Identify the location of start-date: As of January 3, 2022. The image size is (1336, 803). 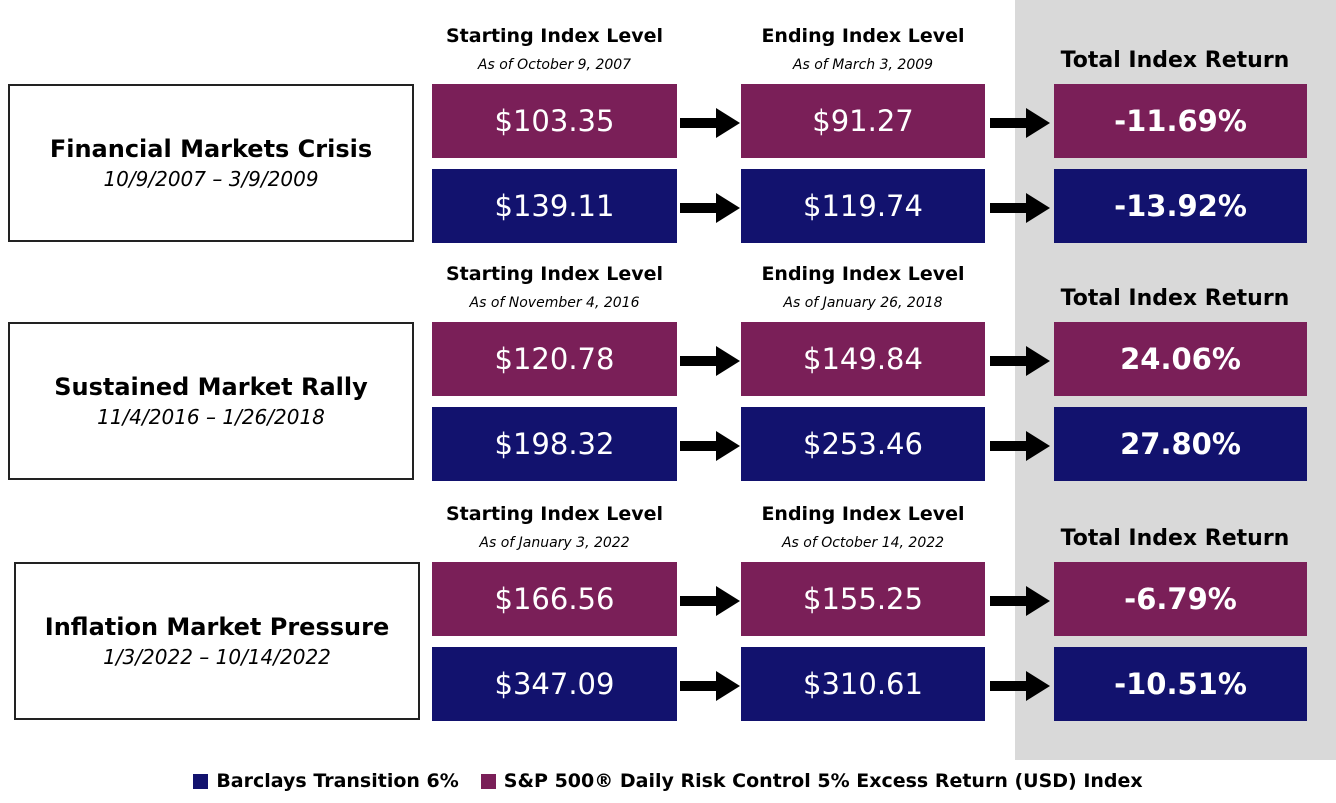
(554, 543).